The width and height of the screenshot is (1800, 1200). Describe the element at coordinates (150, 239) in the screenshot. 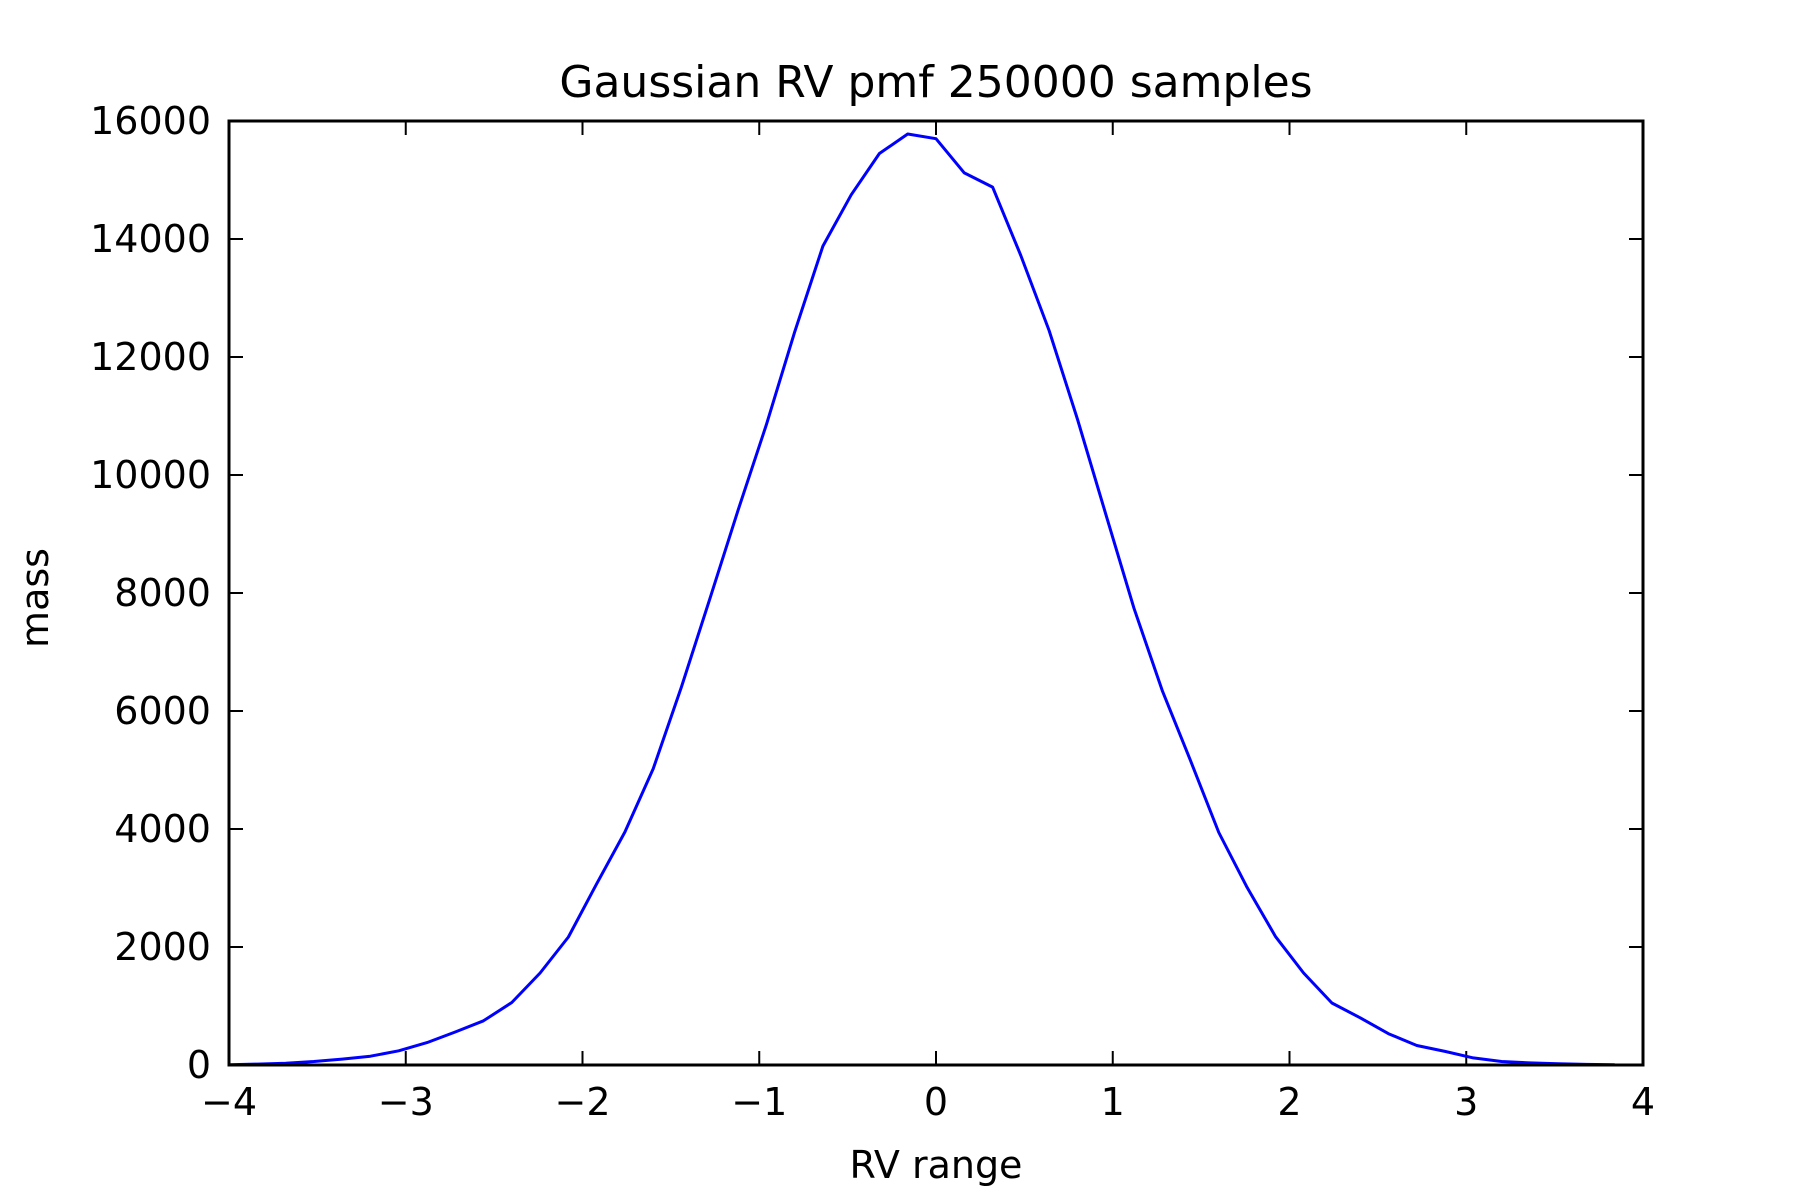

I see `y-tick-label: 14000` at that location.